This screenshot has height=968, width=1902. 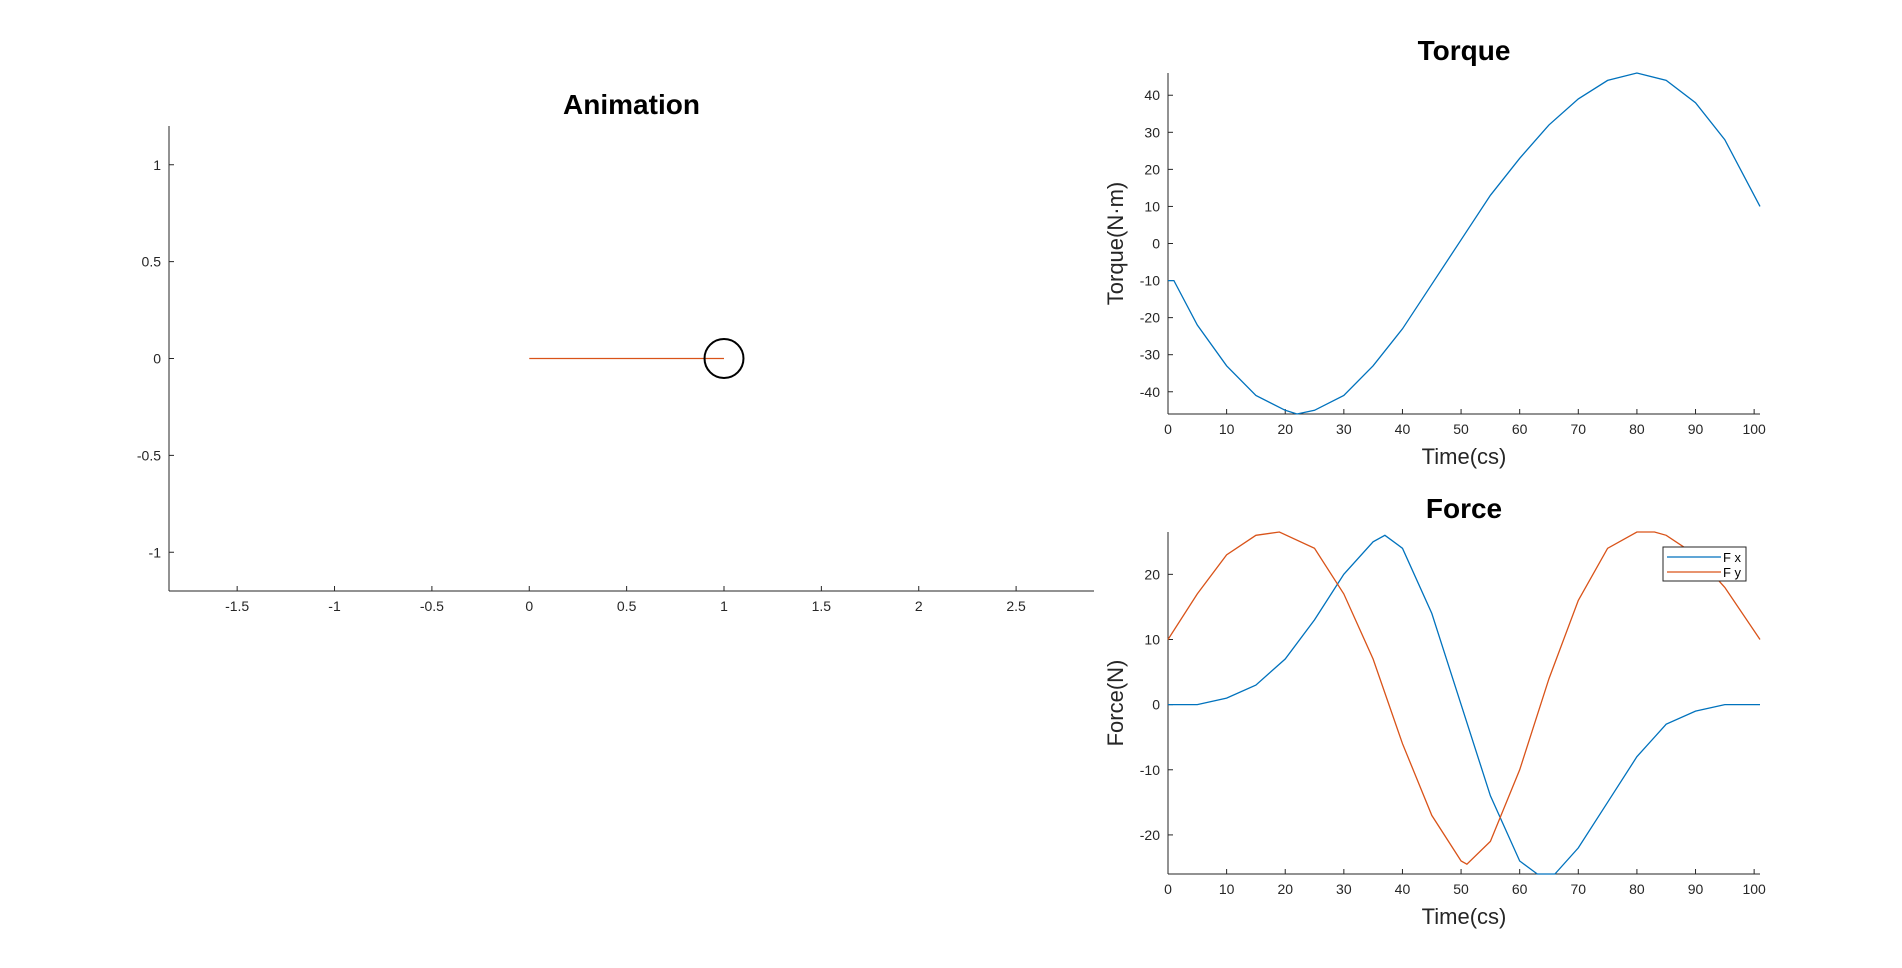 I want to click on torque-y-tick-label: -30, so click(x=1150, y=355).